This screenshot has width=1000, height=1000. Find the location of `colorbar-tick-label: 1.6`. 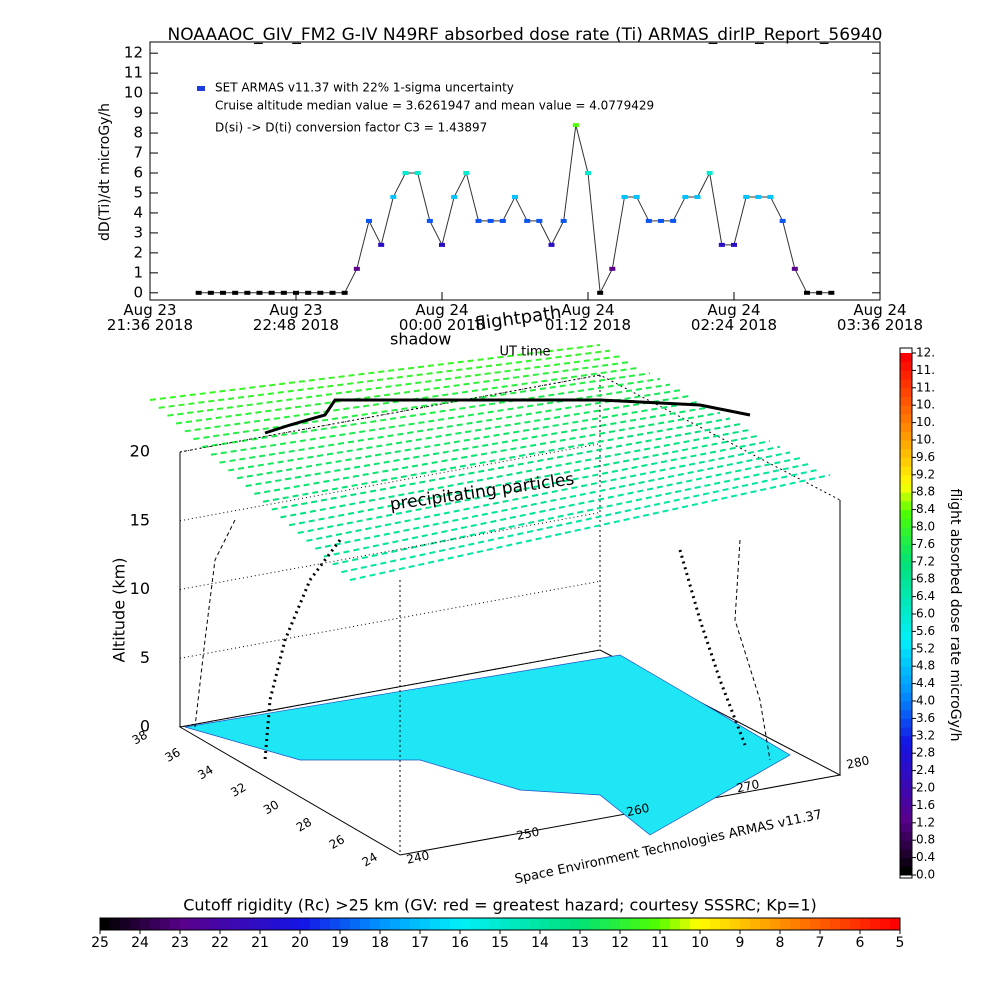

colorbar-tick-label: 1.6 is located at coordinates (925, 805).